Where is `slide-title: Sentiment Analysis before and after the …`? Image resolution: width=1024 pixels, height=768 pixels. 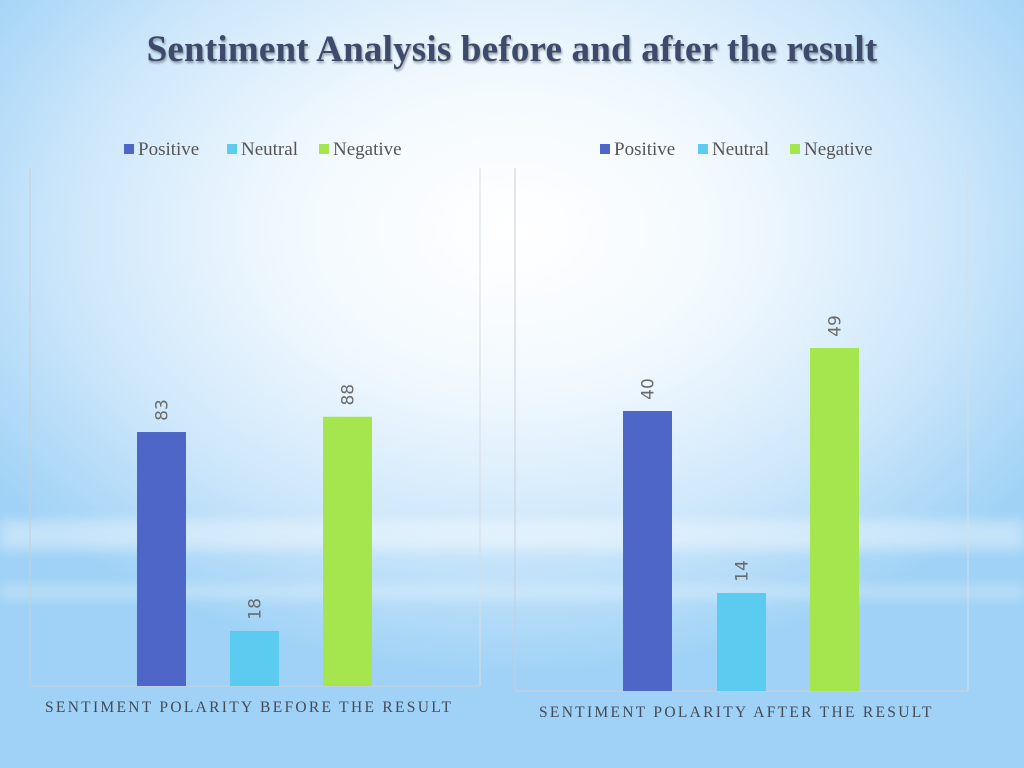 slide-title: Sentiment Analysis before and after the … is located at coordinates (512, 49).